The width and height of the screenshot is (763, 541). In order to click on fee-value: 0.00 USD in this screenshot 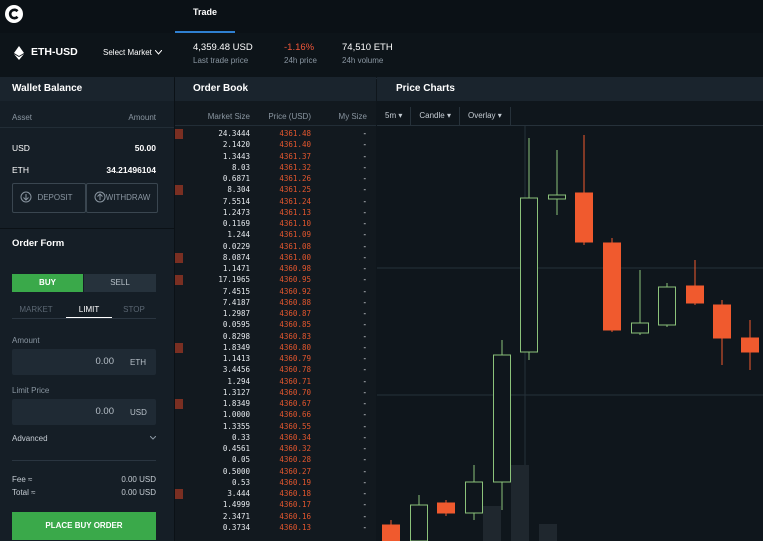, I will do `click(138, 479)`.